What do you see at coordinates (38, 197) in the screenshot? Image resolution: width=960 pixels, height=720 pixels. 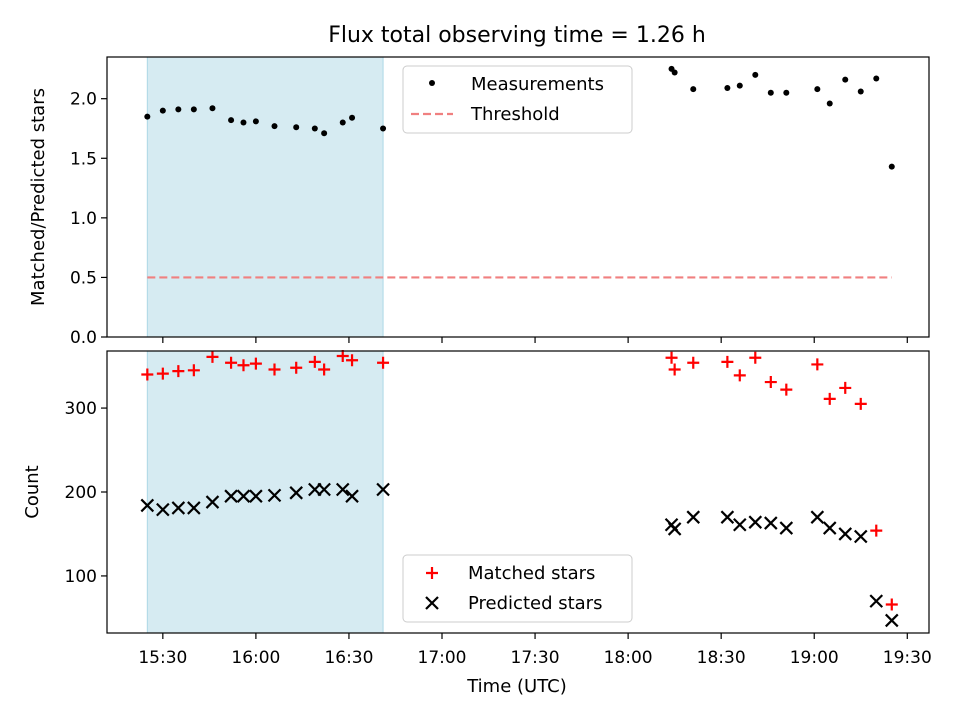 I see `ratio-y-label: Matched/Predicted stars` at bounding box center [38, 197].